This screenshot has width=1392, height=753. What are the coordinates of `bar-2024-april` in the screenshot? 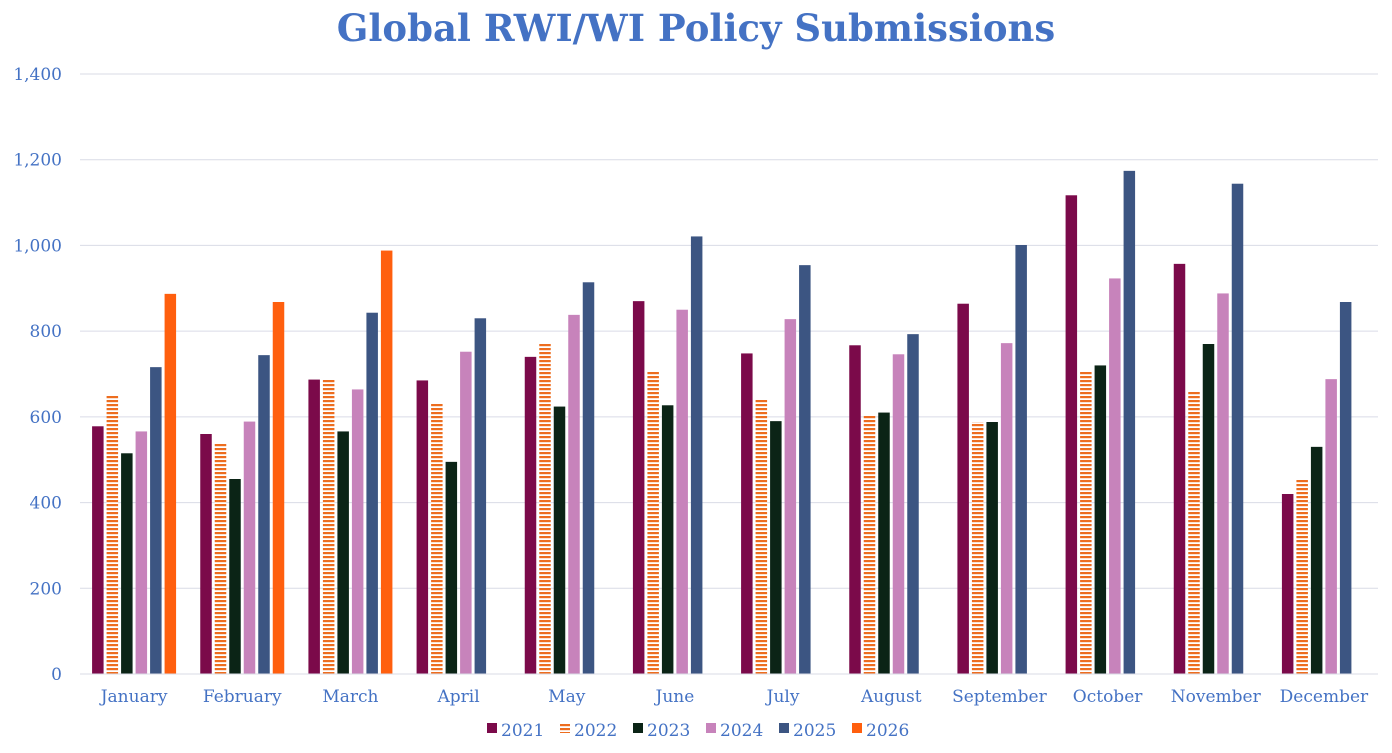 It's located at (466, 512).